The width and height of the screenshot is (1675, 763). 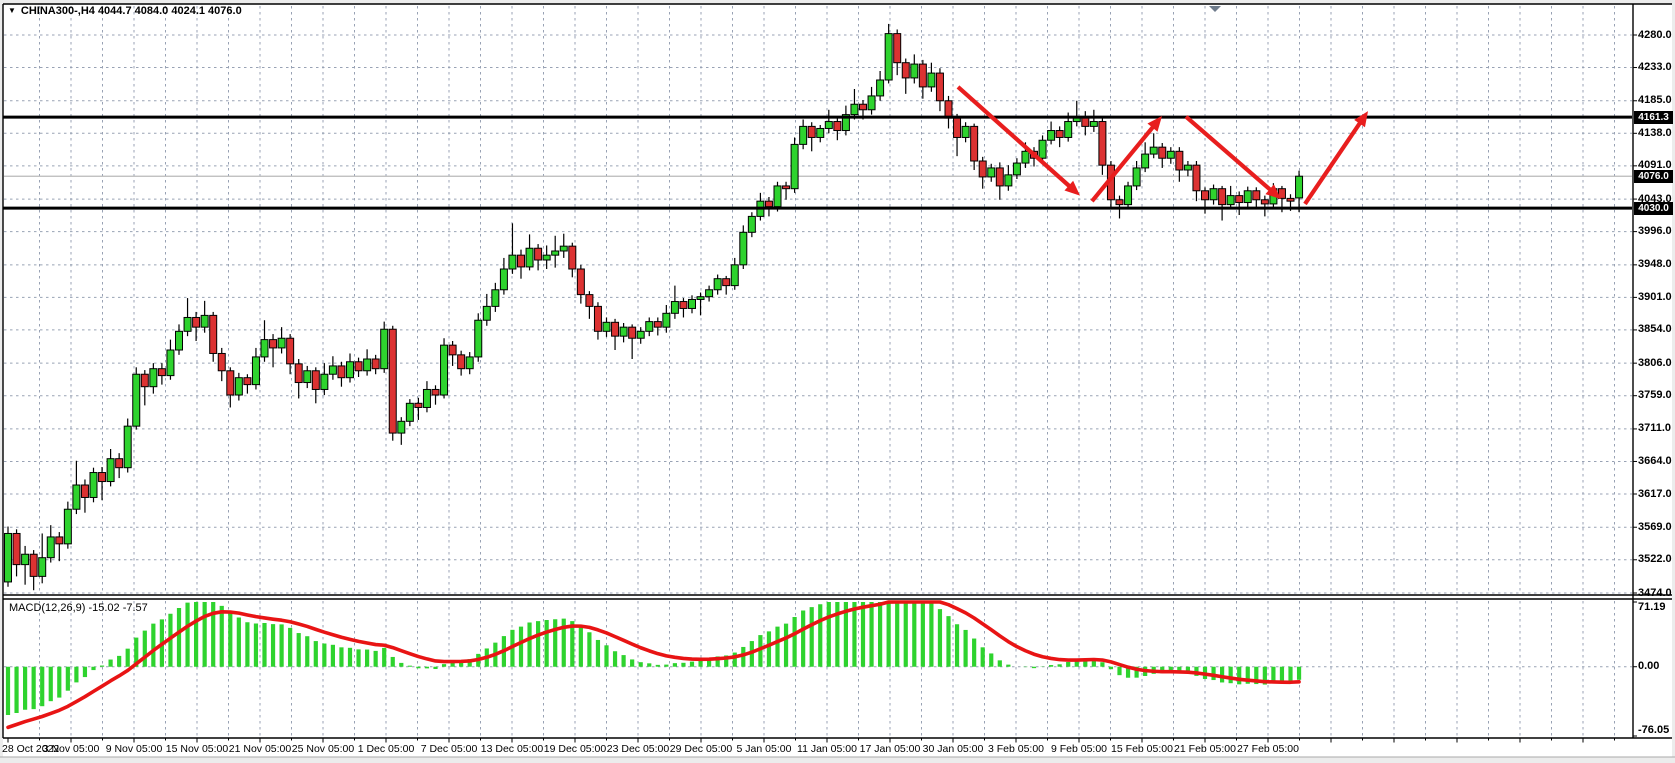 I want to click on price-axis-label: 3854.0, so click(x=1655, y=329).